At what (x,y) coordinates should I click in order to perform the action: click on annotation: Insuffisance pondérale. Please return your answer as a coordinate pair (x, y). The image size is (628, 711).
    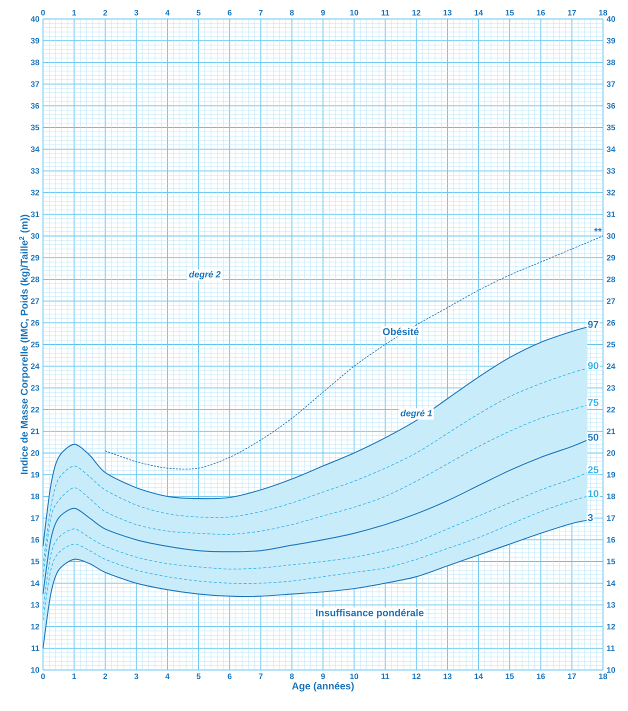
    Looking at the image, I should click on (370, 613).